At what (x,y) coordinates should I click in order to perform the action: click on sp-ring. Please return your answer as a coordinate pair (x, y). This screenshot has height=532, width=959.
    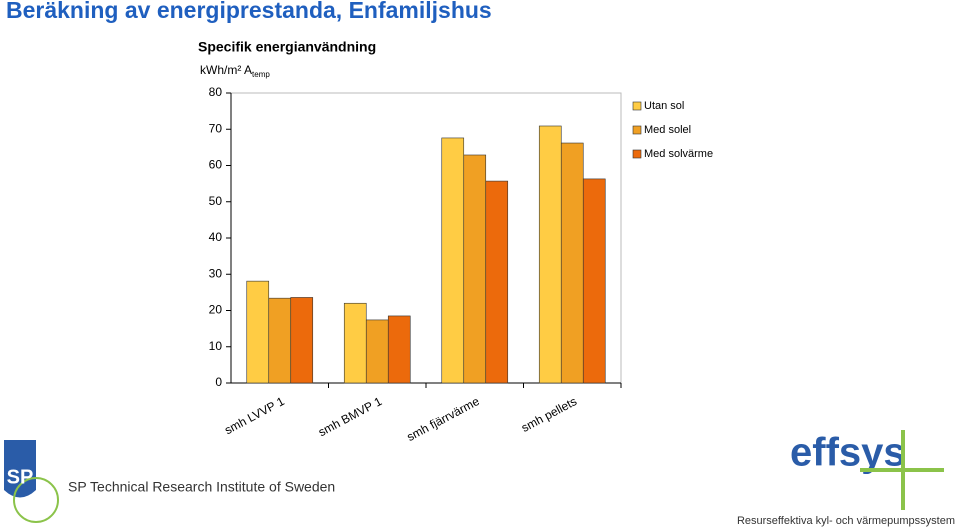
    Looking at the image, I should click on (36, 500).